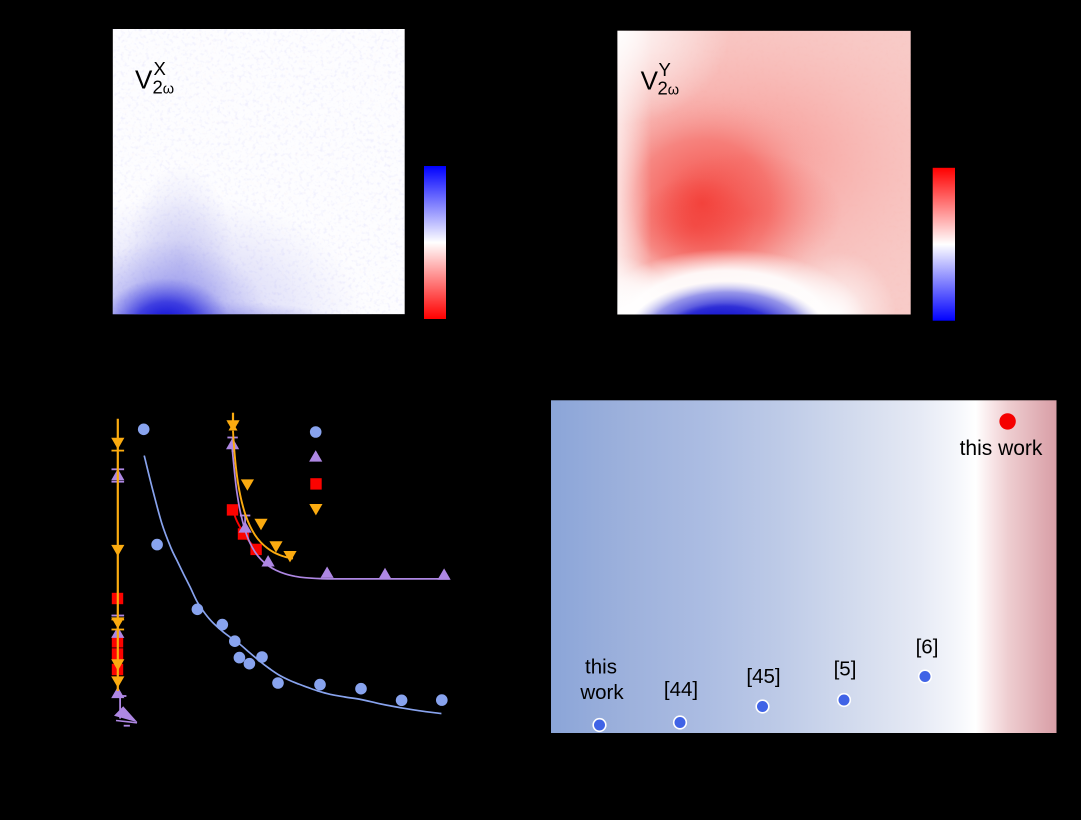 Image resolution: width=1081 pixels, height=820 pixels. What do you see at coordinates (665, 69) in the screenshot?
I see `svg-text: Y` at bounding box center [665, 69].